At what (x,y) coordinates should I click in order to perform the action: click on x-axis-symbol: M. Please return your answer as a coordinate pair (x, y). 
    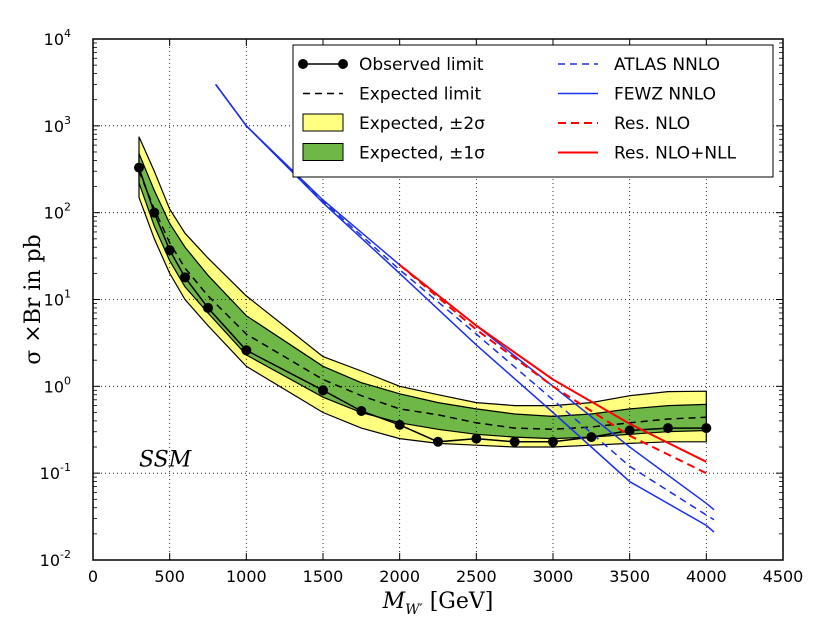
    Looking at the image, I should click on (394, 601).